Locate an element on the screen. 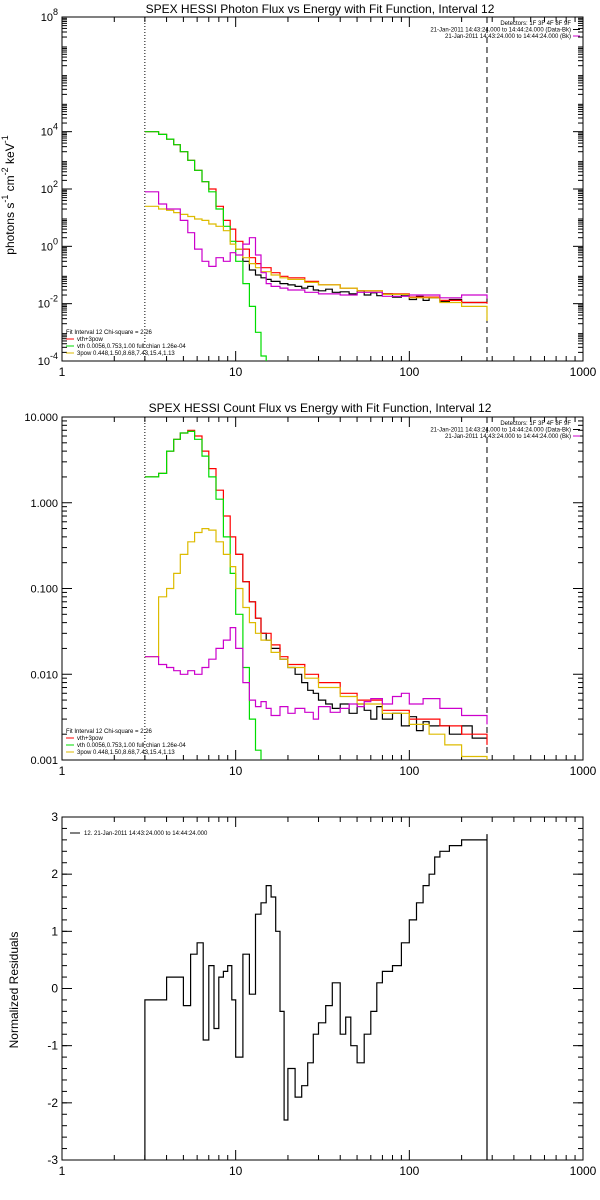 The width and height of the screenshot is (600, 1200). residuals-y-axis-label: Normalized Residuals is located at coordinates (14, 990).